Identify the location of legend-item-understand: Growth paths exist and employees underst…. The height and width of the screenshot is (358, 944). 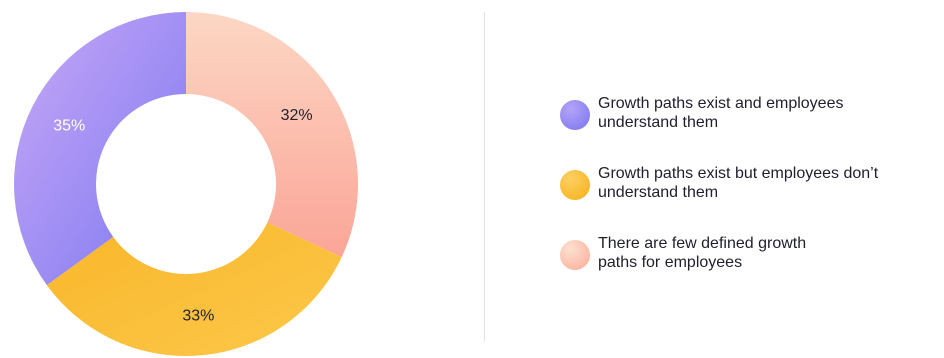
(748, 116).